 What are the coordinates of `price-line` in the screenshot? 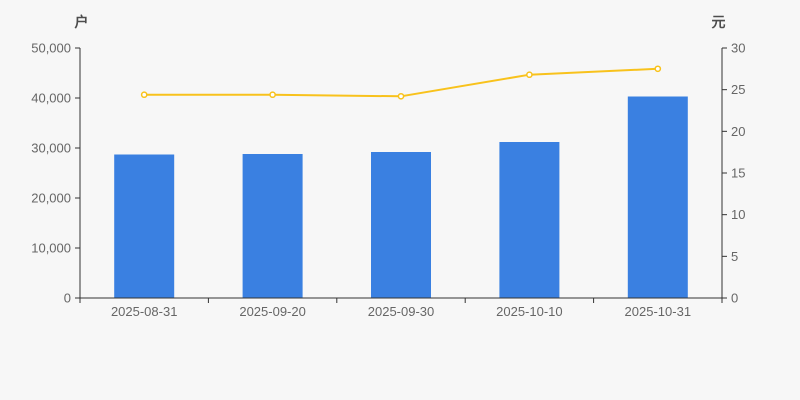 It's located at (401, 82).